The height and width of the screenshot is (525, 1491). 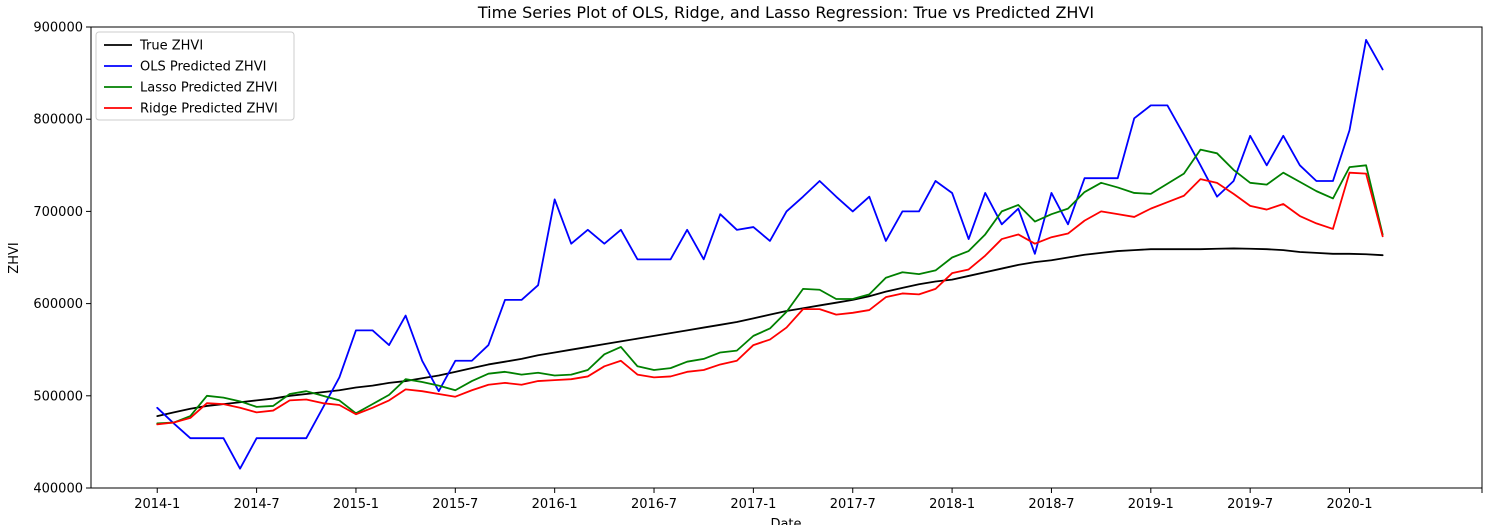 I want to click on legend-label: Lasso Predicted ZHVI, so click(x=208, y=88).